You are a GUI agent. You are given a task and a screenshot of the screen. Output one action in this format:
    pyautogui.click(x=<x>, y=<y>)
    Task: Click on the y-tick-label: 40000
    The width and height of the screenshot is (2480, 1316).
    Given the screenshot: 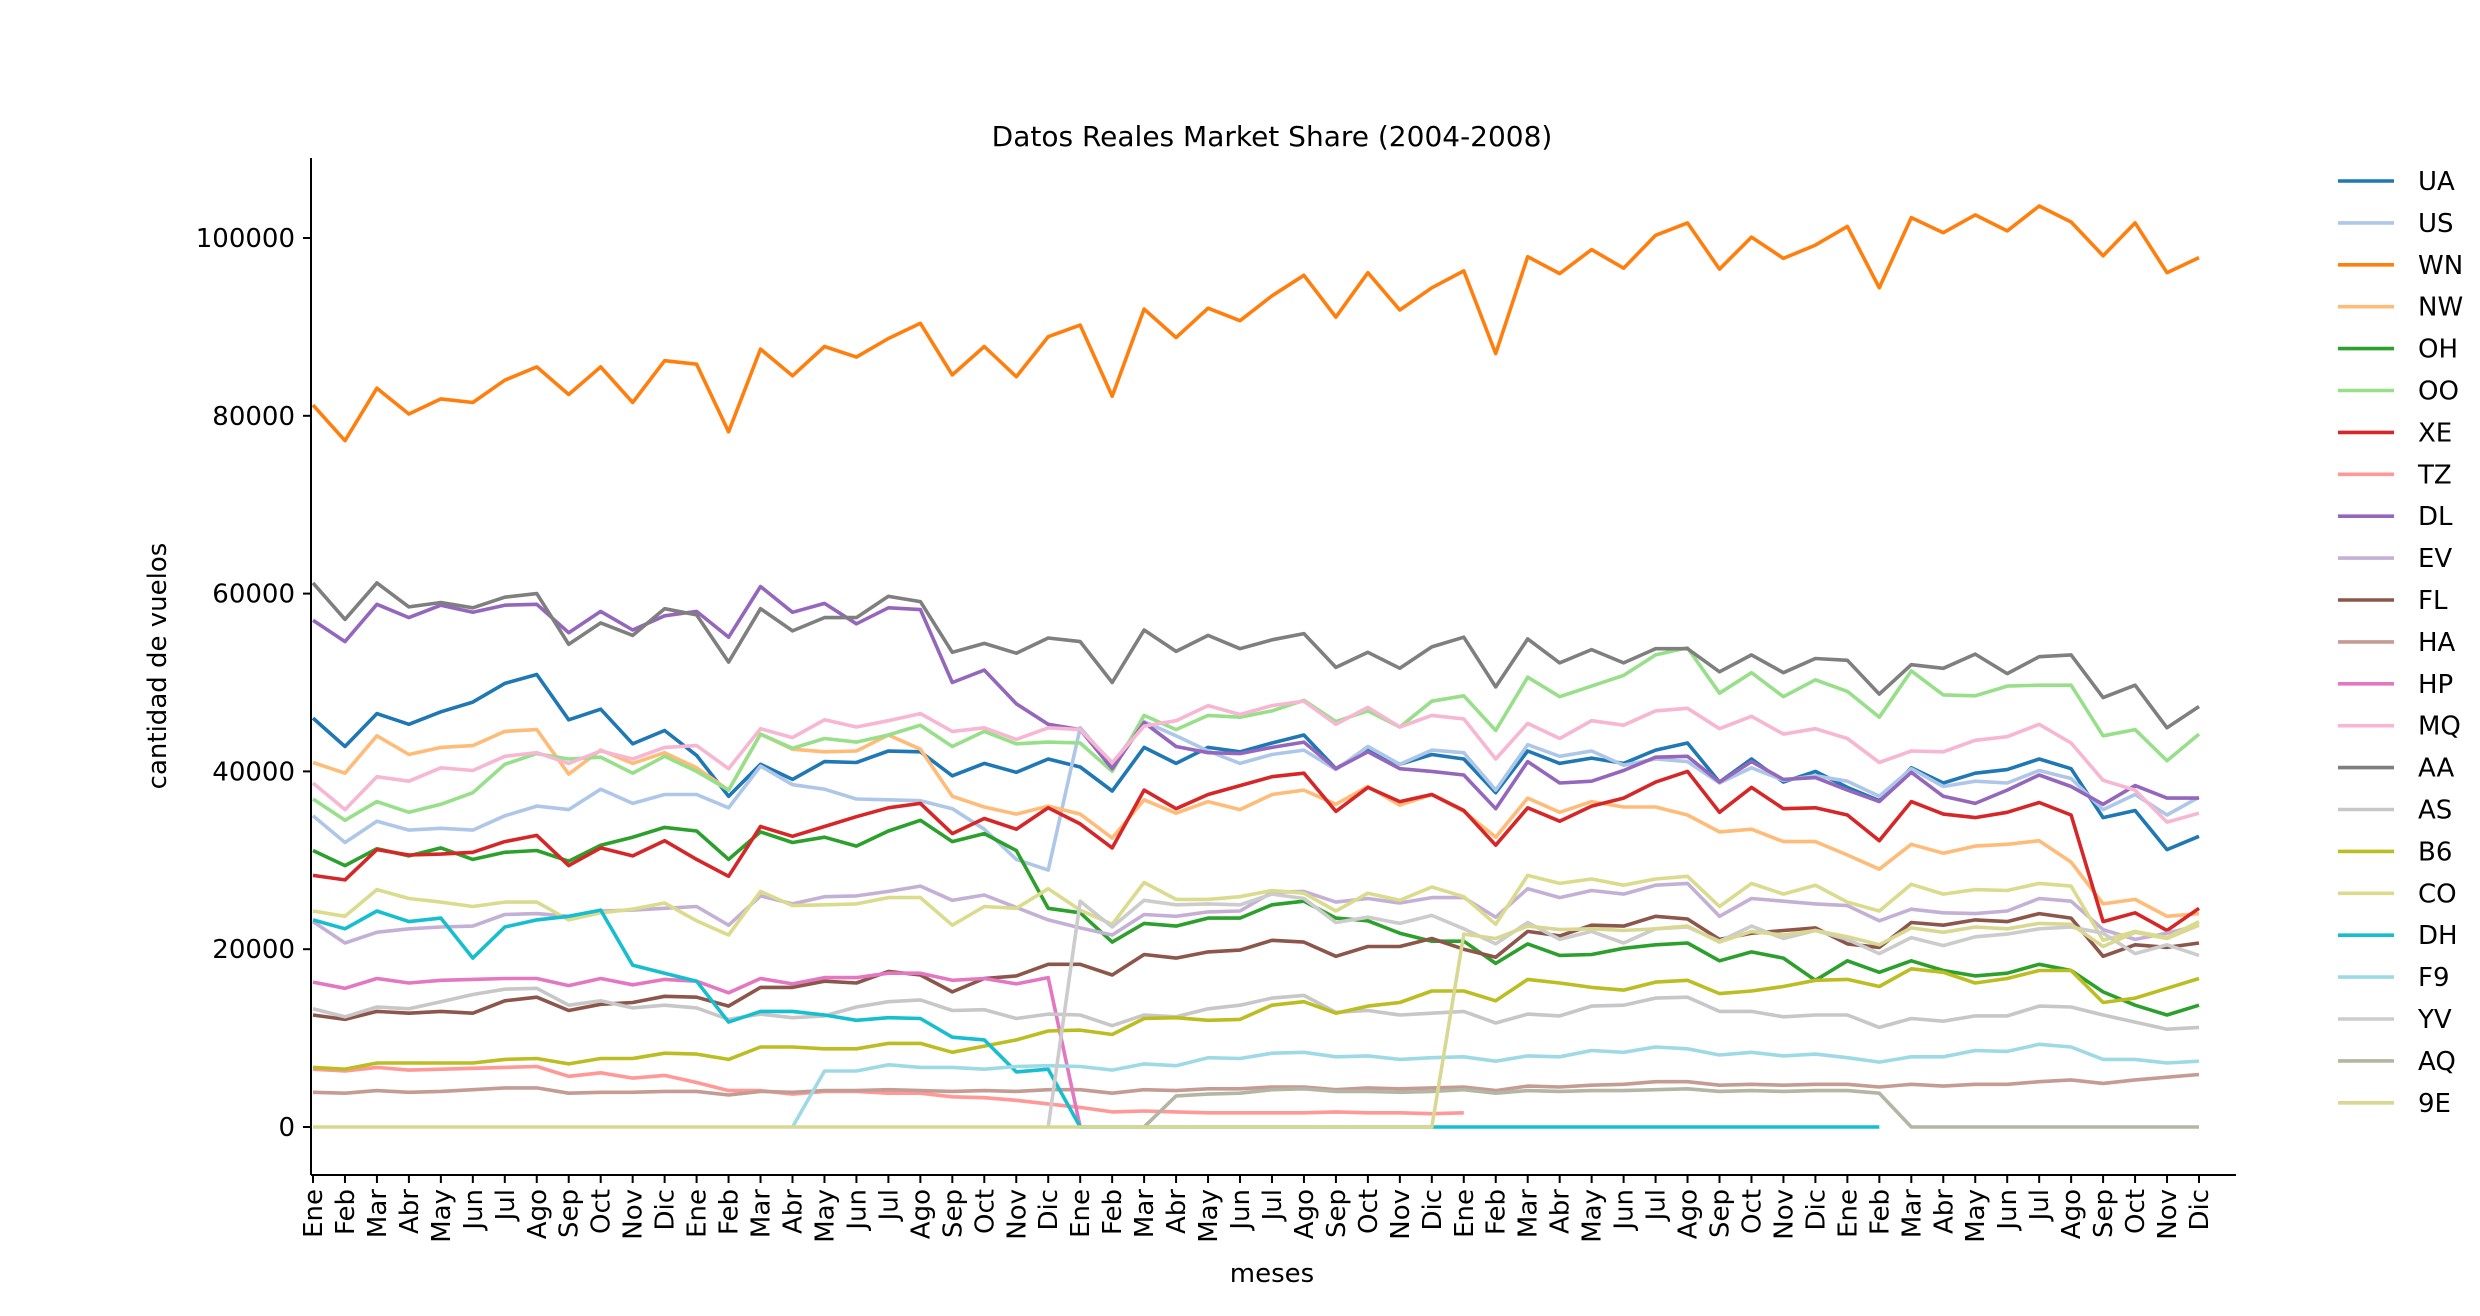 What is the action you would take?
    pyautogui.click(x=253, y=772)
    